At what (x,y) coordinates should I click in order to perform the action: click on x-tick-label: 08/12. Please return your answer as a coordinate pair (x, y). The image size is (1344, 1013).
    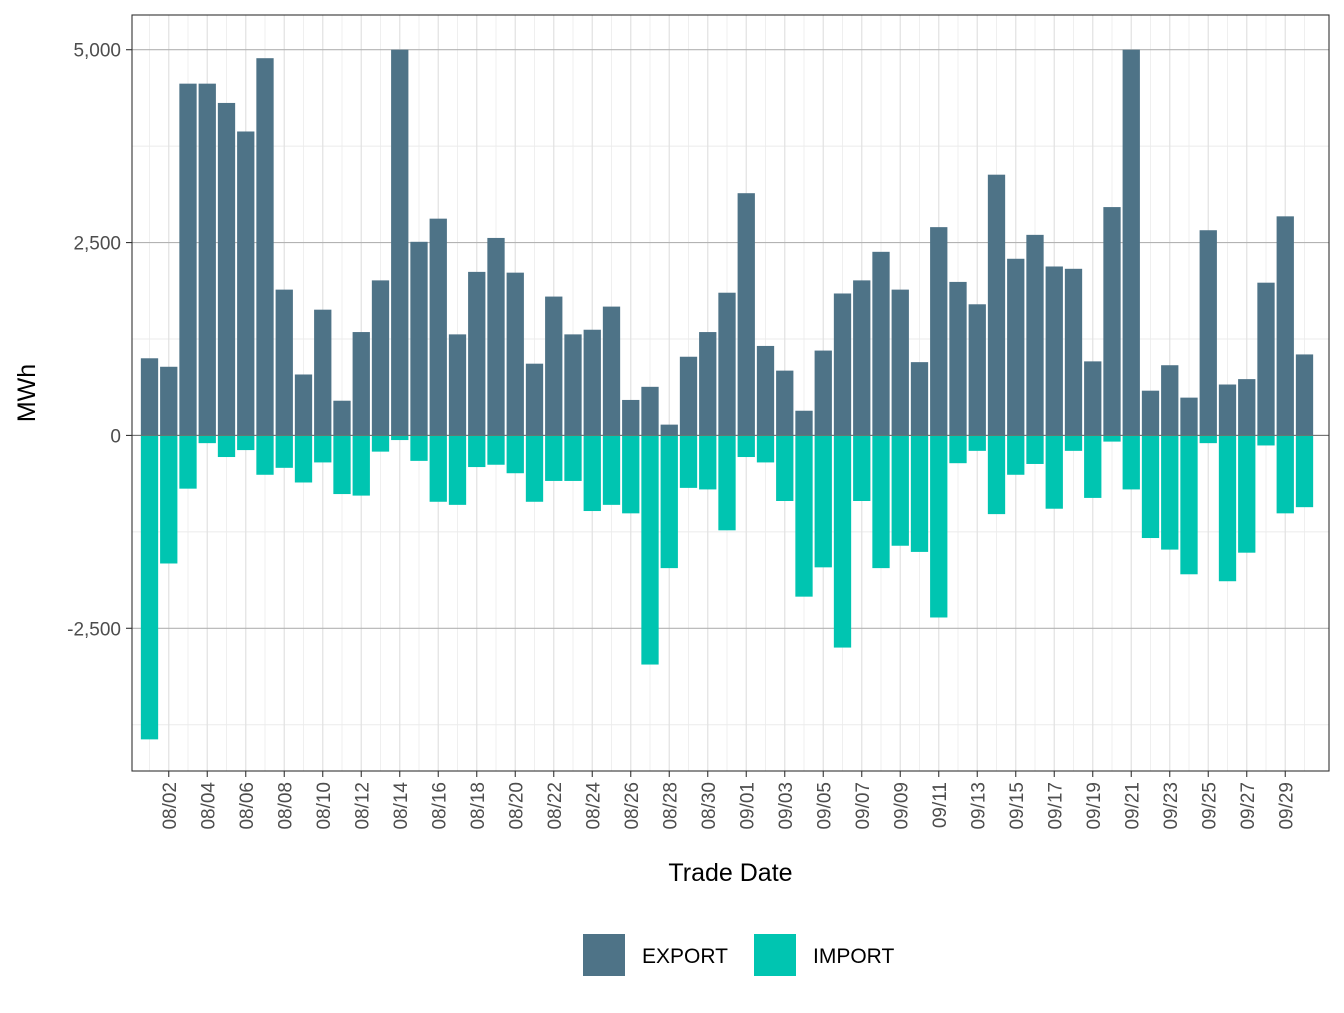
    Looking at the image, I should click on (362, 806).